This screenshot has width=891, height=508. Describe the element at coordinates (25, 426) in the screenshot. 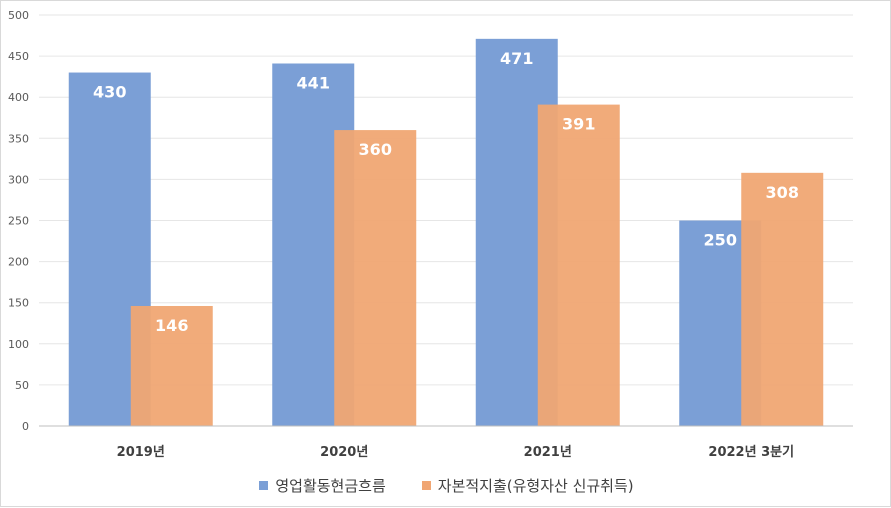

I see `y-tick-label: 0` at that location.